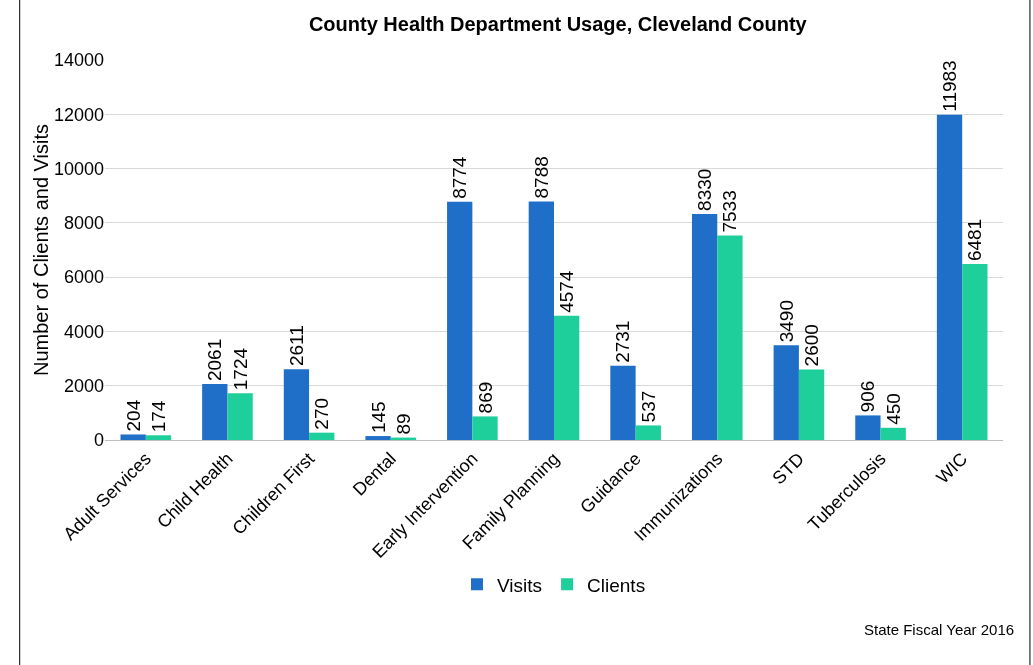  What do you see at coordinates (952, 468) in the screenshot?
I see `x-tick-label: WIC` at bounding box center [952, 468].